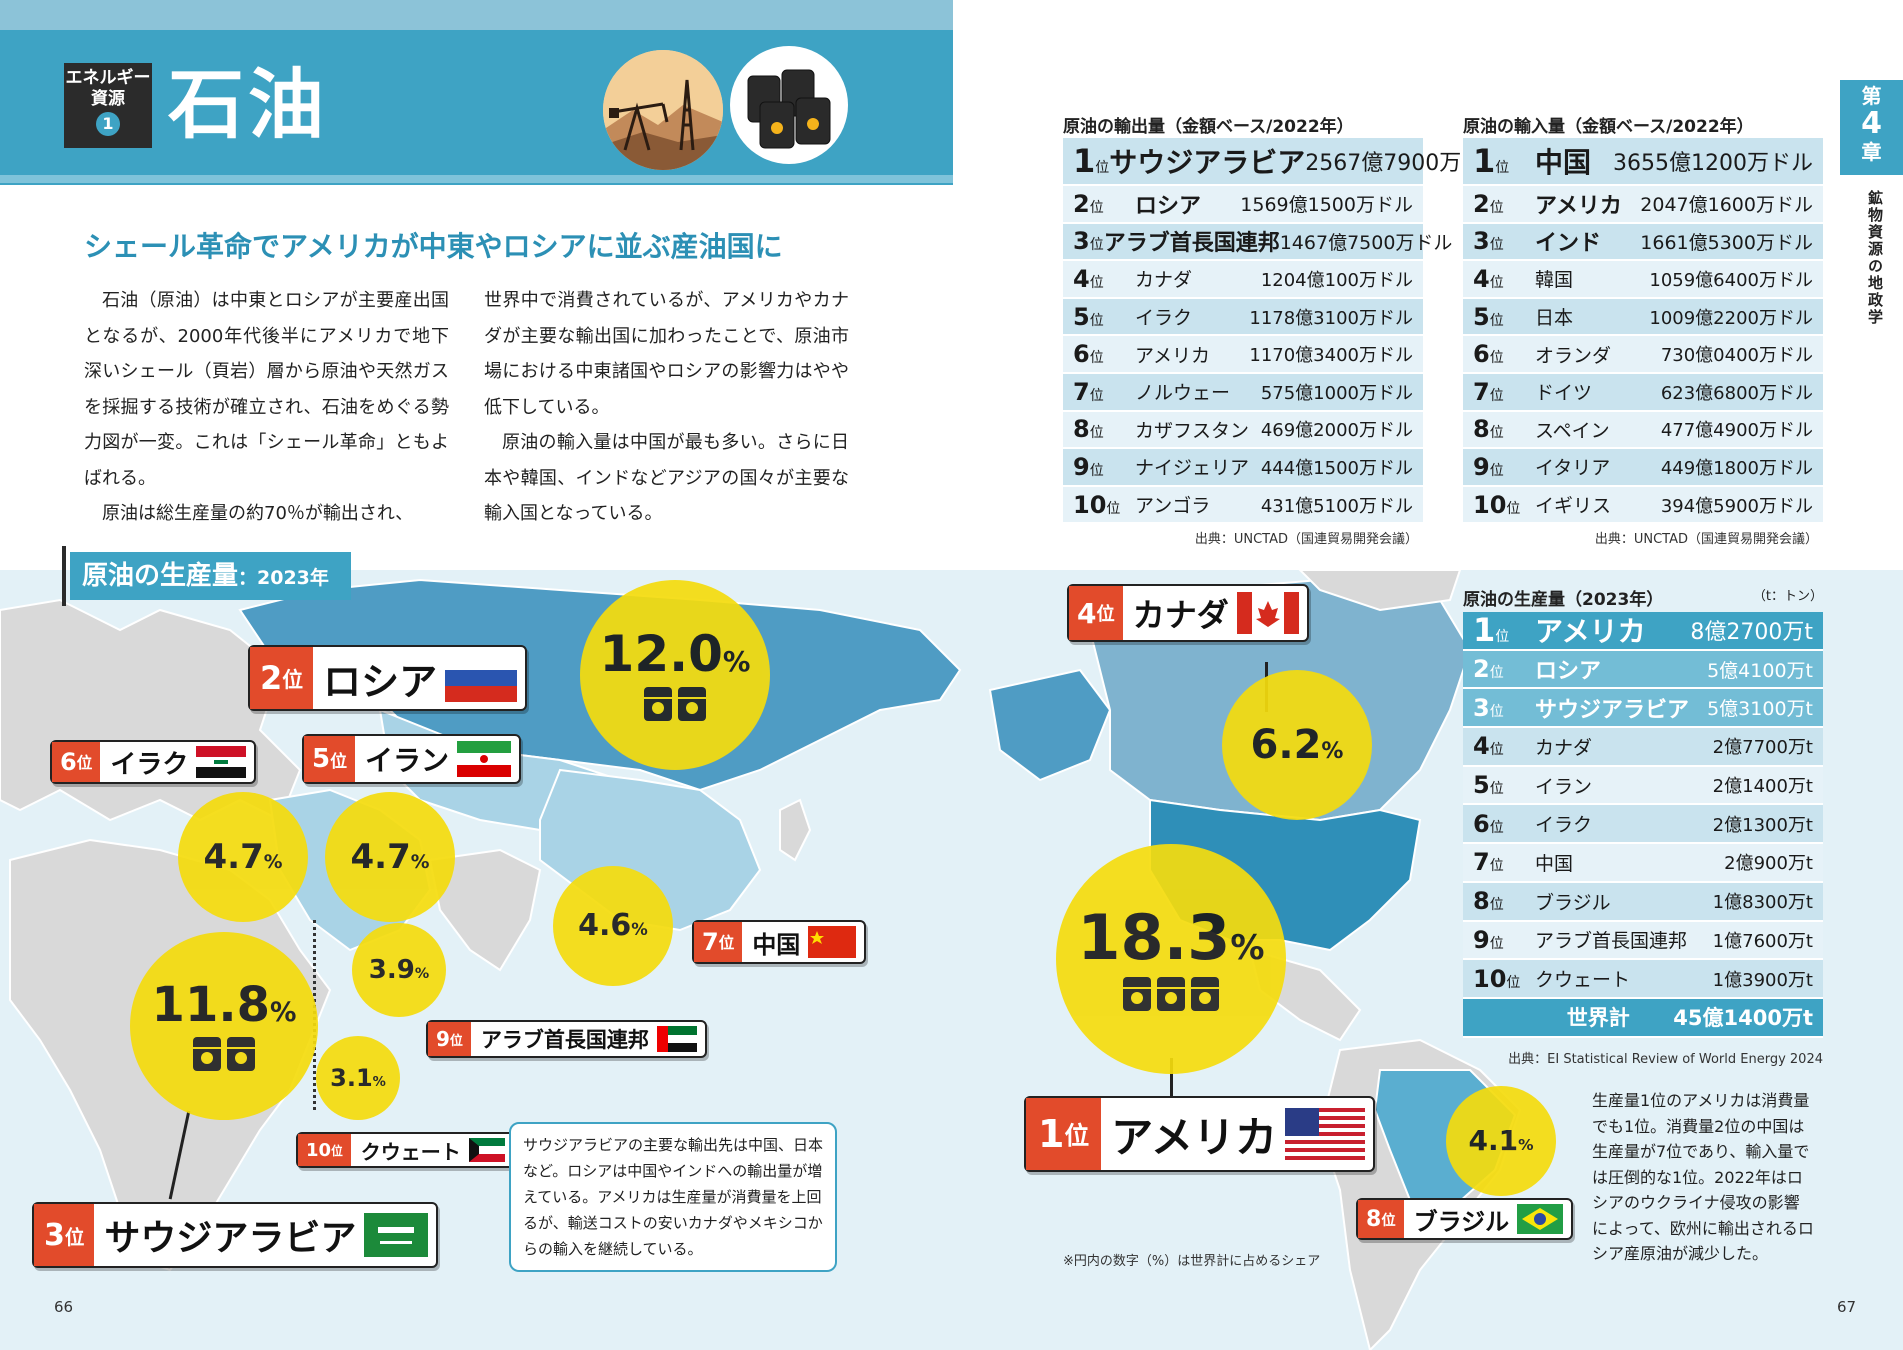  I want to click on country-cell: 韓国, so click(1554, 280).